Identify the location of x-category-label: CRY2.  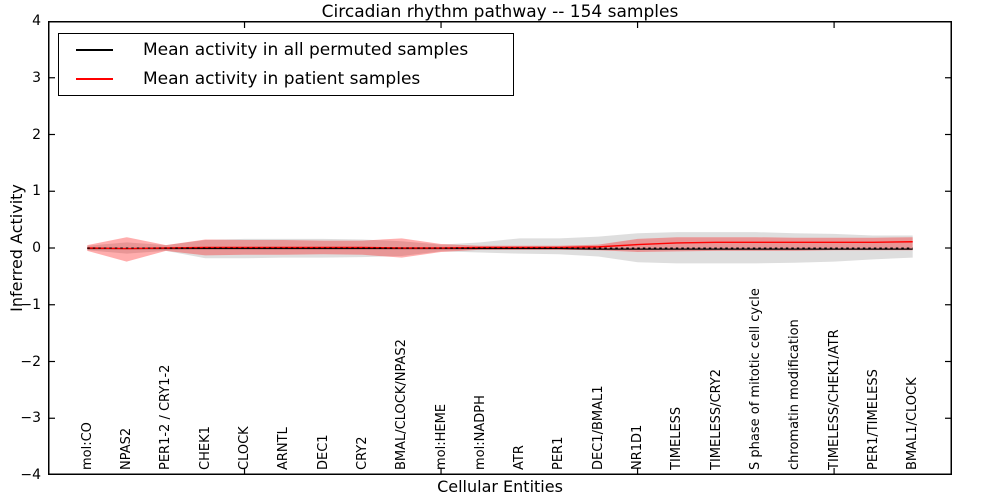
(362, 453).